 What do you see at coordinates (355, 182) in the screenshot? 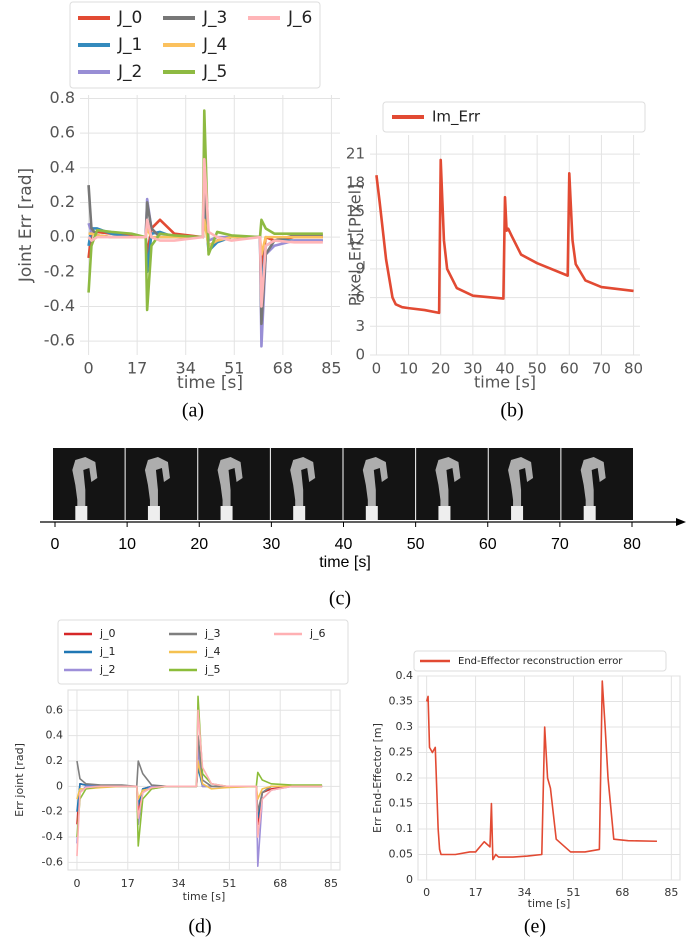
I see `y-tick-label: 18` at bounding box center [355, 182].